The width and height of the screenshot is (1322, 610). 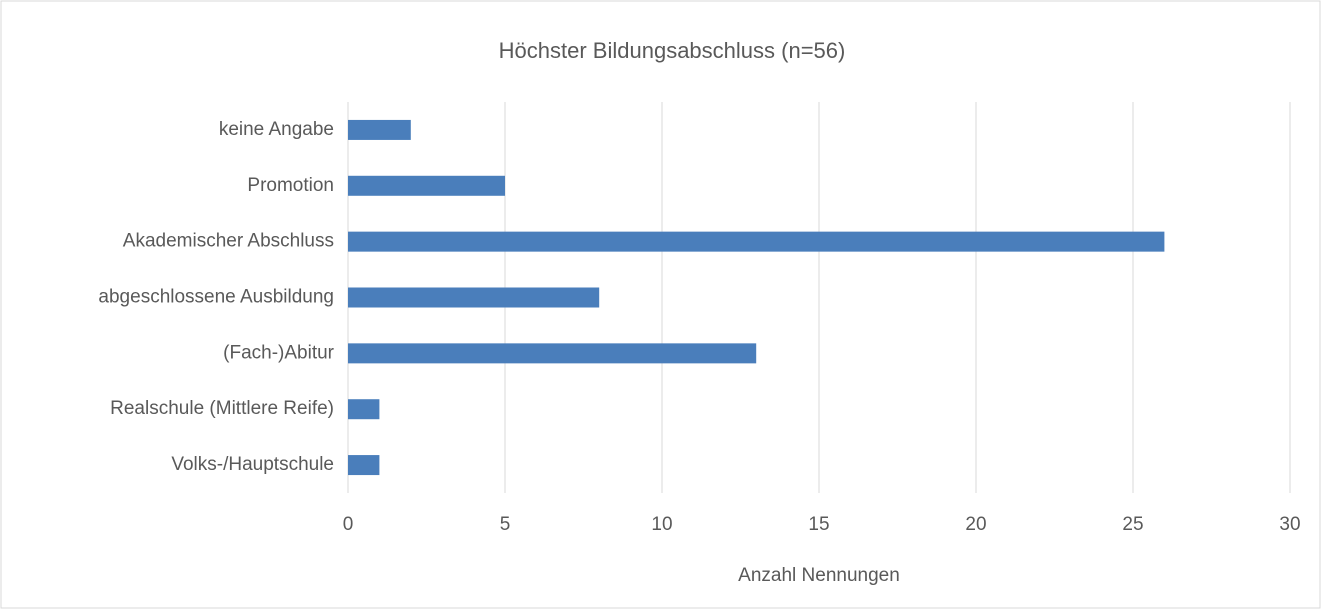 What do you see at coordinates (818, 524) in the screenshot?
I see `x-tick-label: 15` at bounding box center [818, 524].